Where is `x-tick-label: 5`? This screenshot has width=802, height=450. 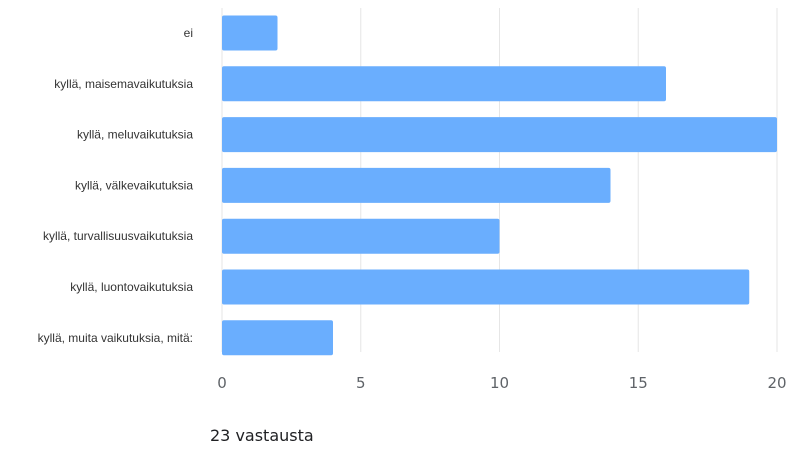 x-tick-label: 5 is located at coordinates (361, 383).